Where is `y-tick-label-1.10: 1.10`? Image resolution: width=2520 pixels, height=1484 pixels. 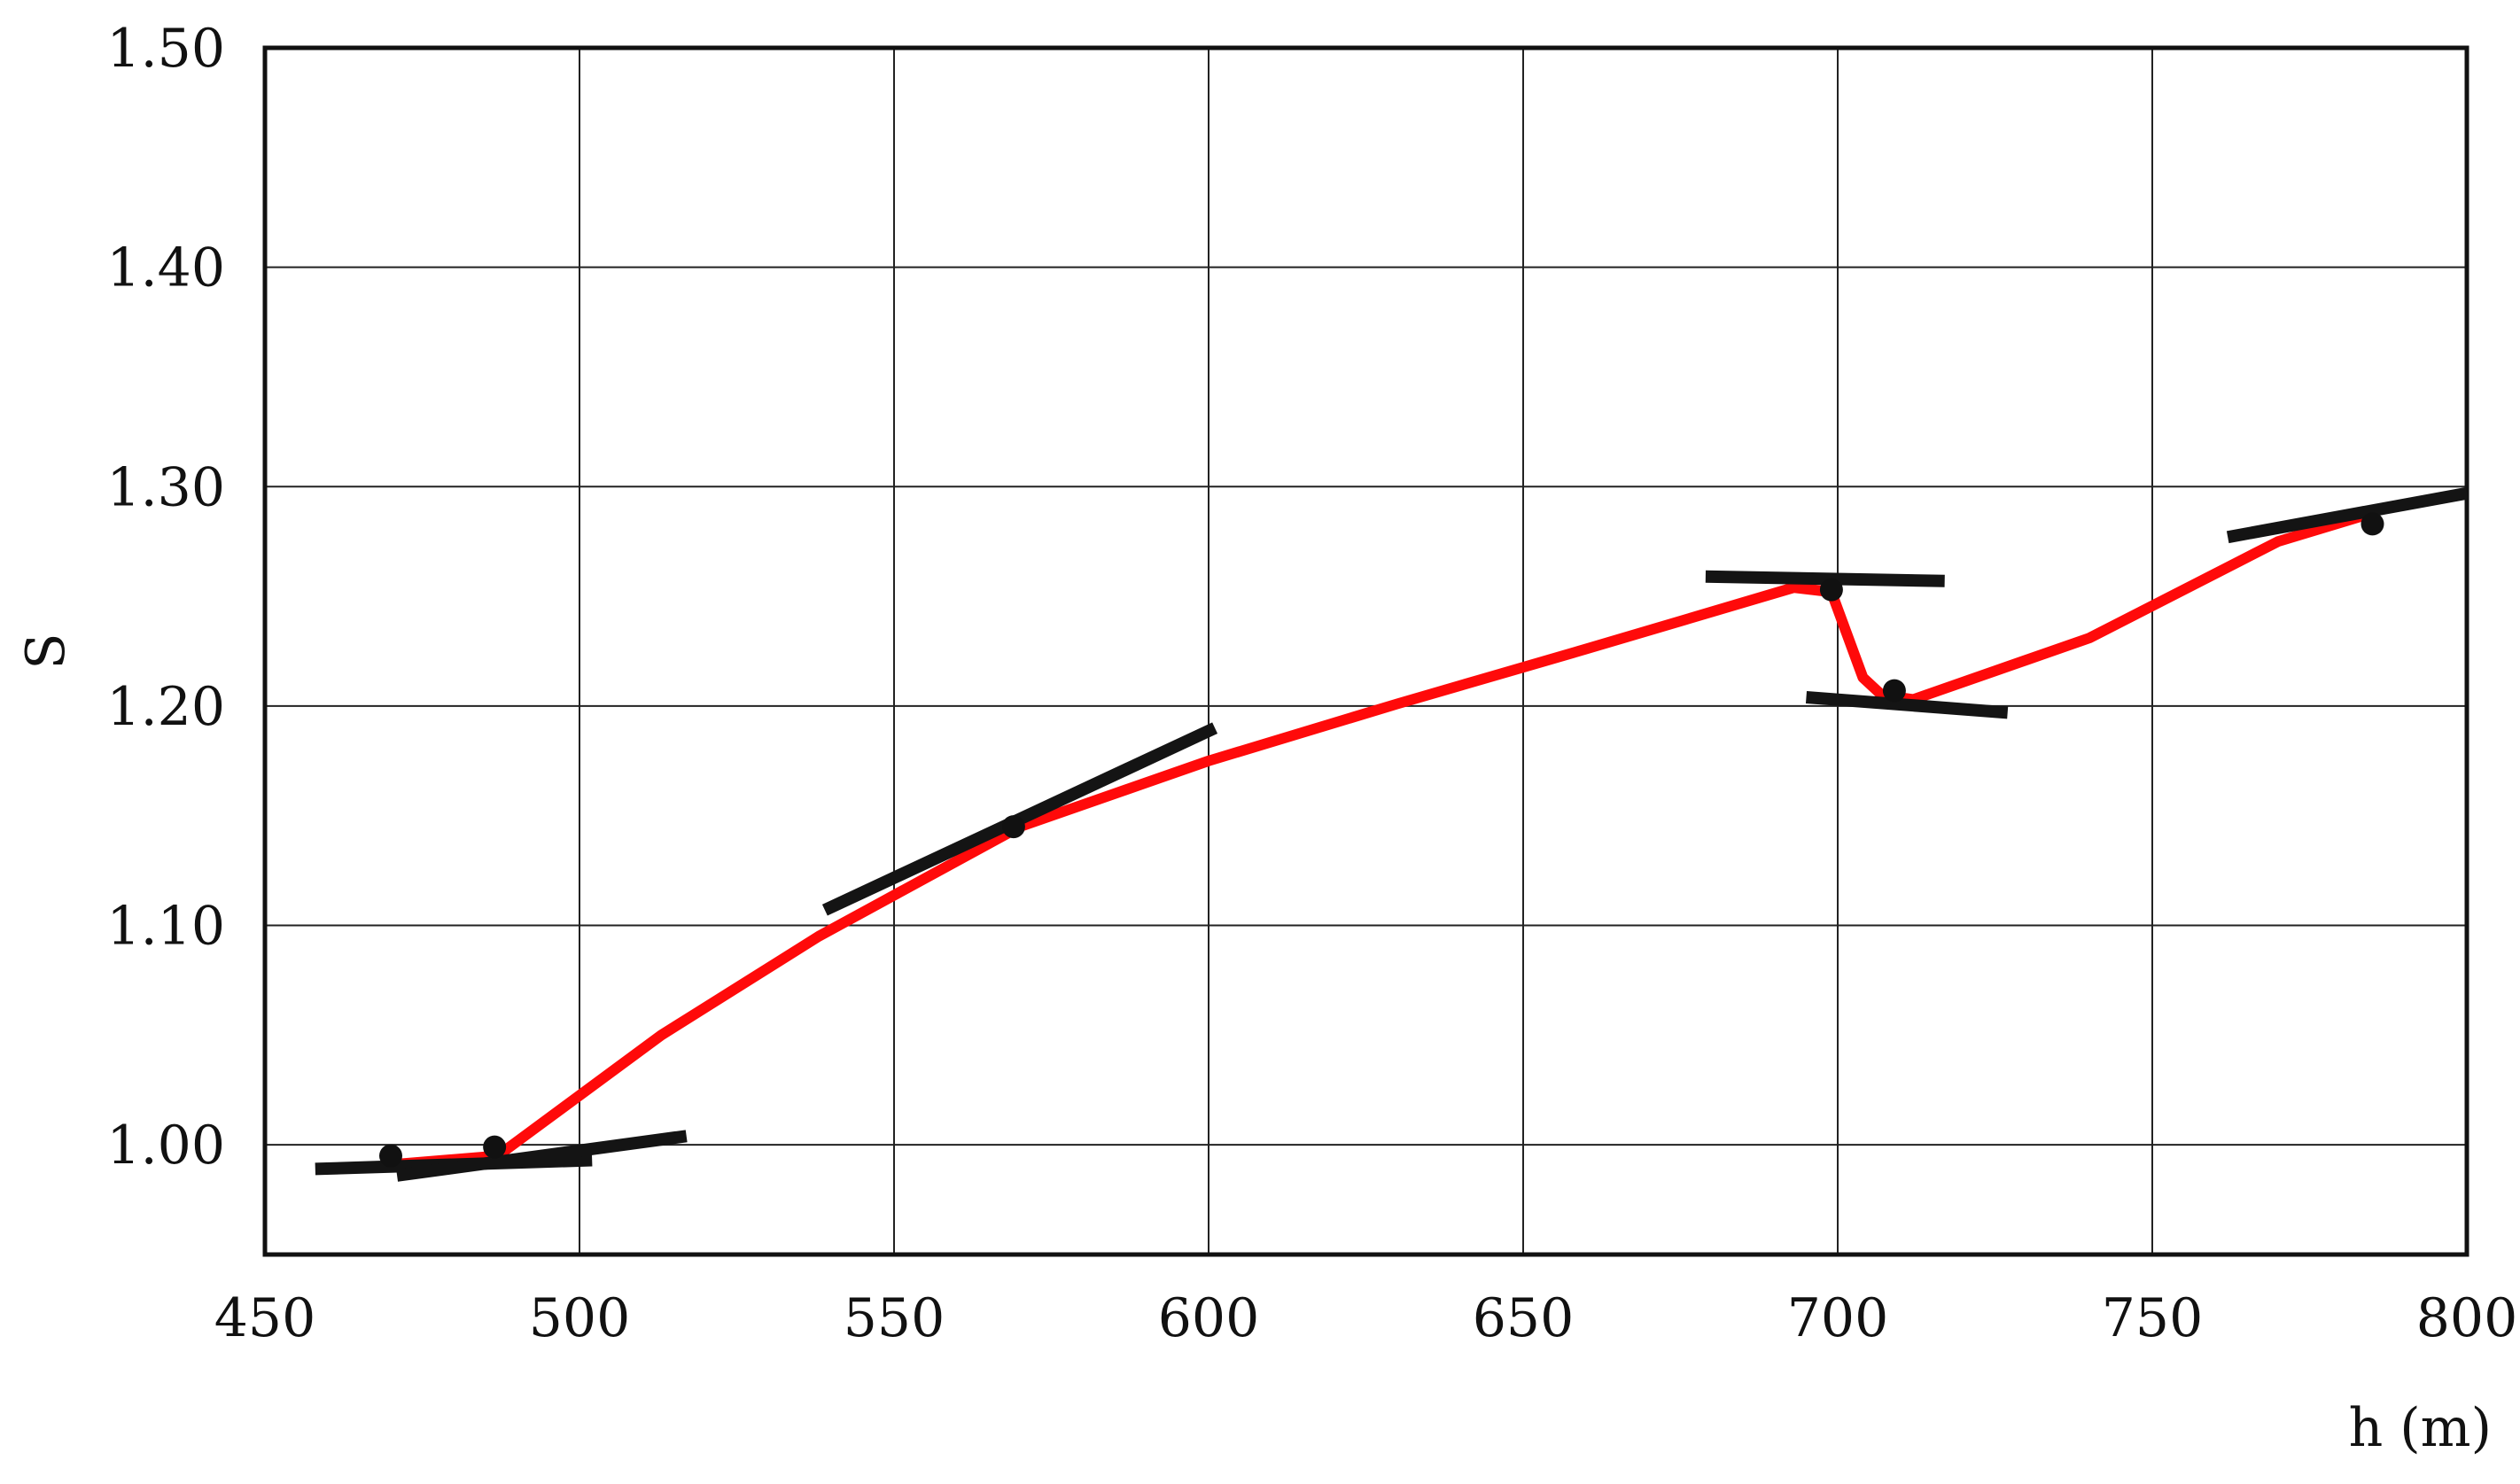 y-tick-label-1.10: 1.10 is located at coordinates (165, 927).